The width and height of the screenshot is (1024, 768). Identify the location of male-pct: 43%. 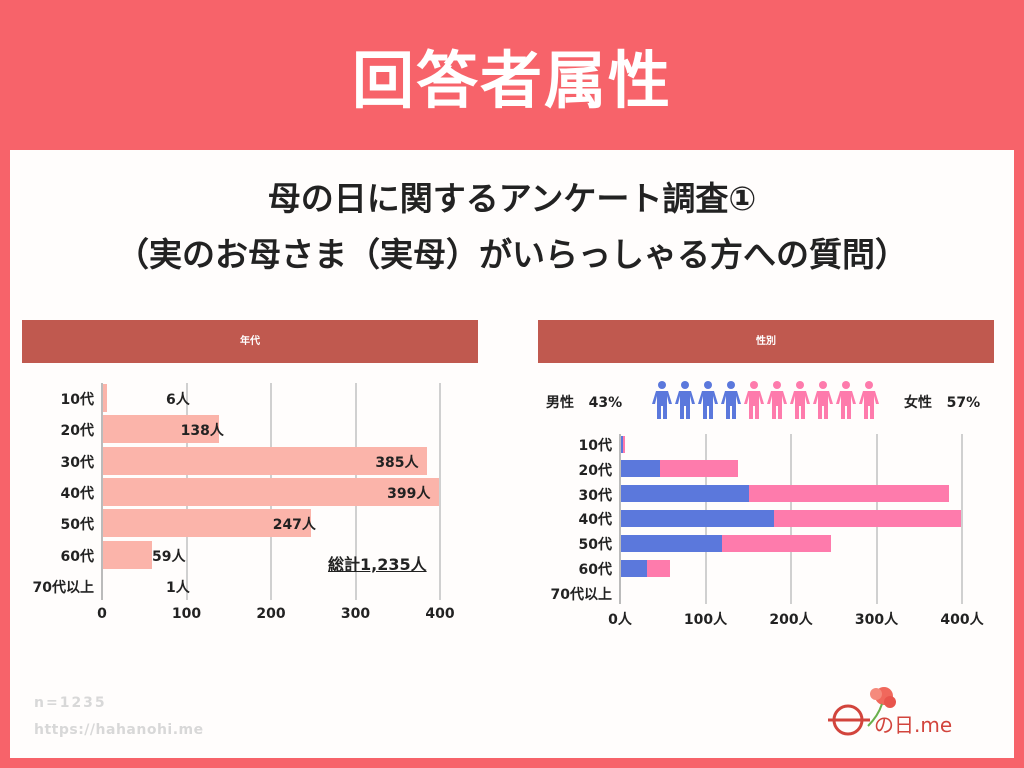
(605, 403).